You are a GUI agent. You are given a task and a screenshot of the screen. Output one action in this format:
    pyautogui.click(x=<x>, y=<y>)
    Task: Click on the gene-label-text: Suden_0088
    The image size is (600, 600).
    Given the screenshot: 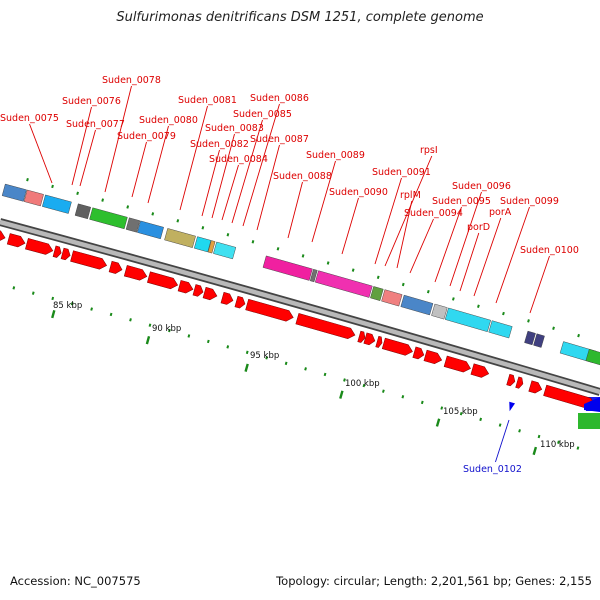 What is the action you would take?
    pyautogui.click(x=302, y=176)
    